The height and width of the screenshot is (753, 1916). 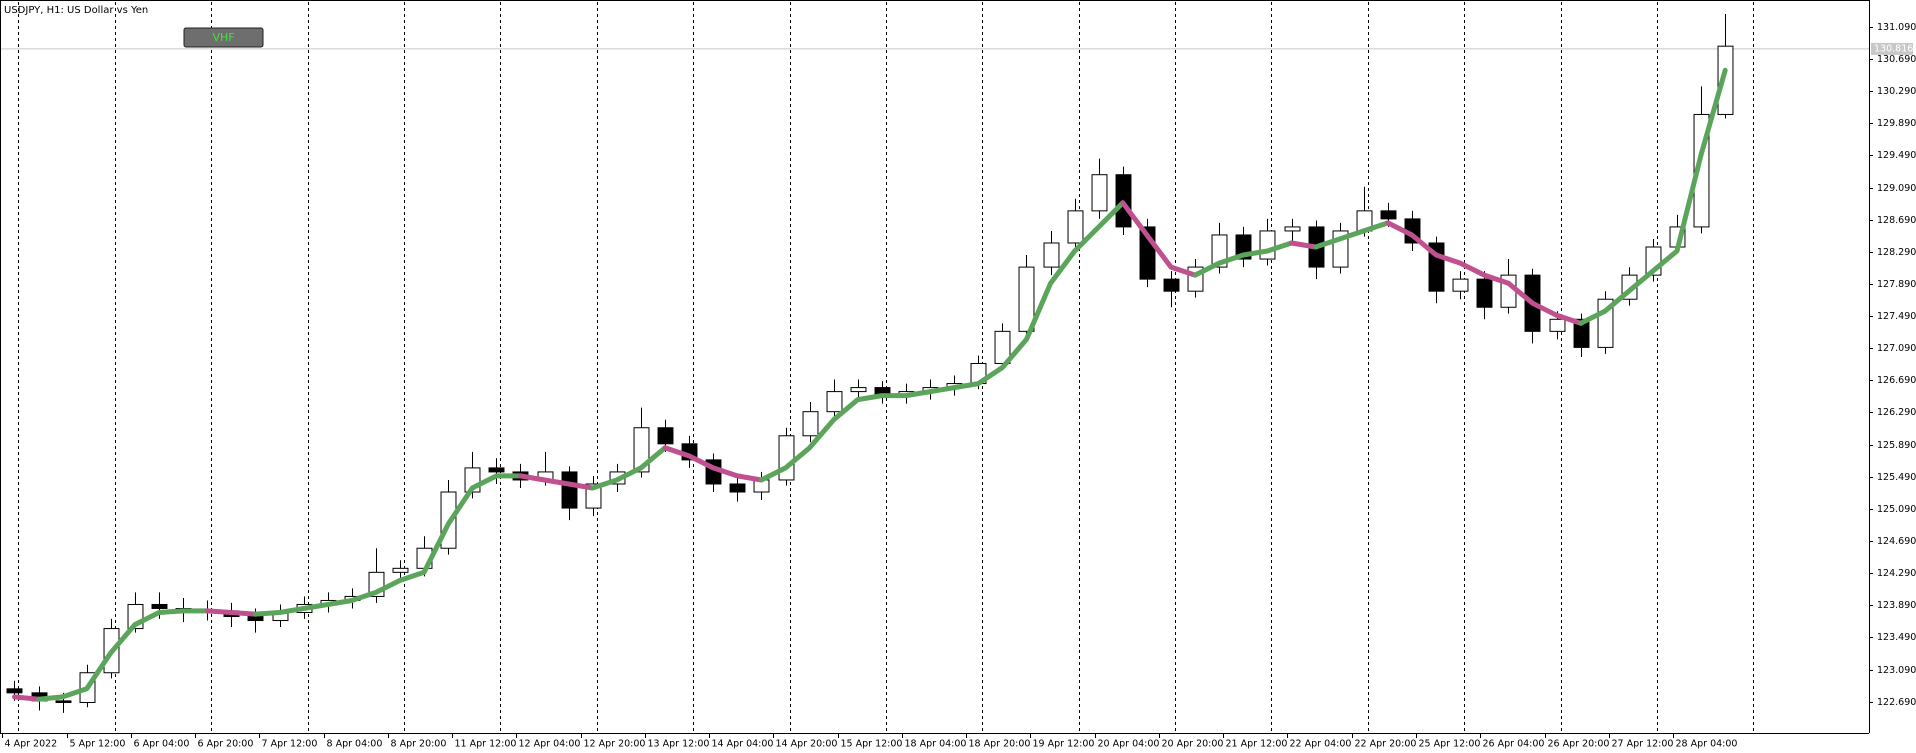 I want to click on y-tick-label: 129.090, so click(x=1896, y=188).